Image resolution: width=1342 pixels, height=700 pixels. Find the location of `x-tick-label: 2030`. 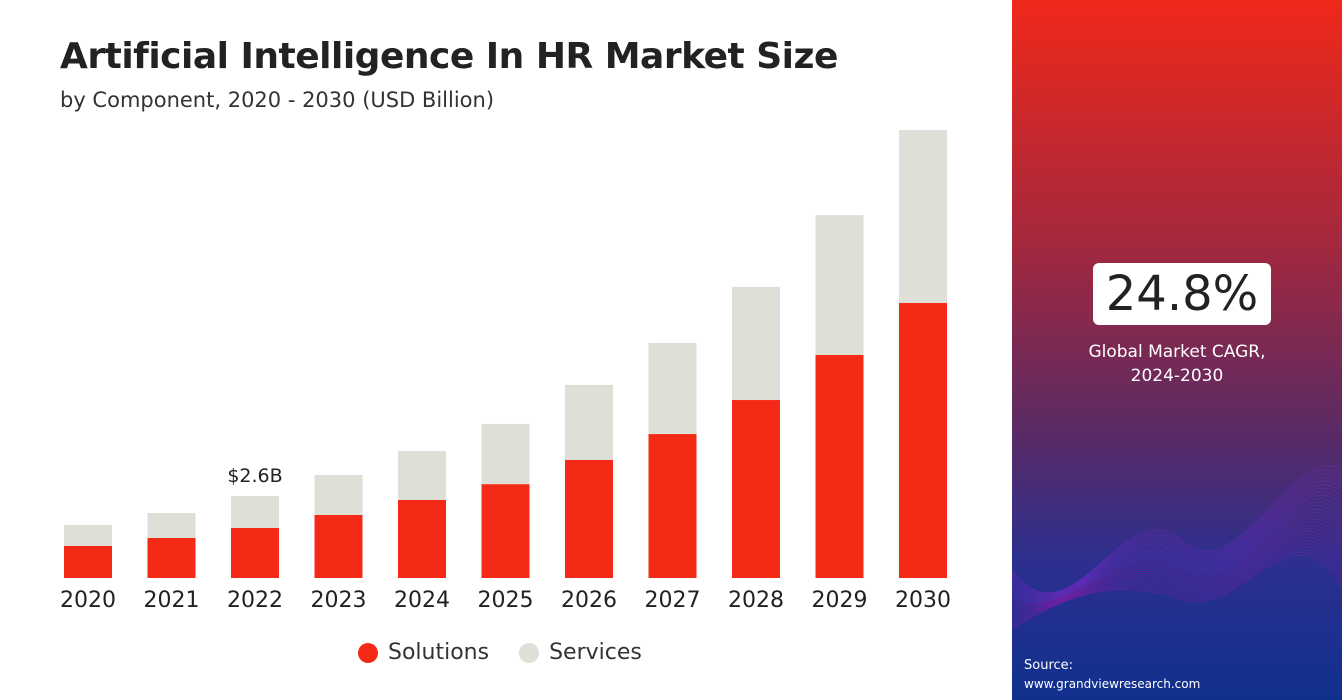

x-tick-label: 2030 is located at coordinates (923, 600).